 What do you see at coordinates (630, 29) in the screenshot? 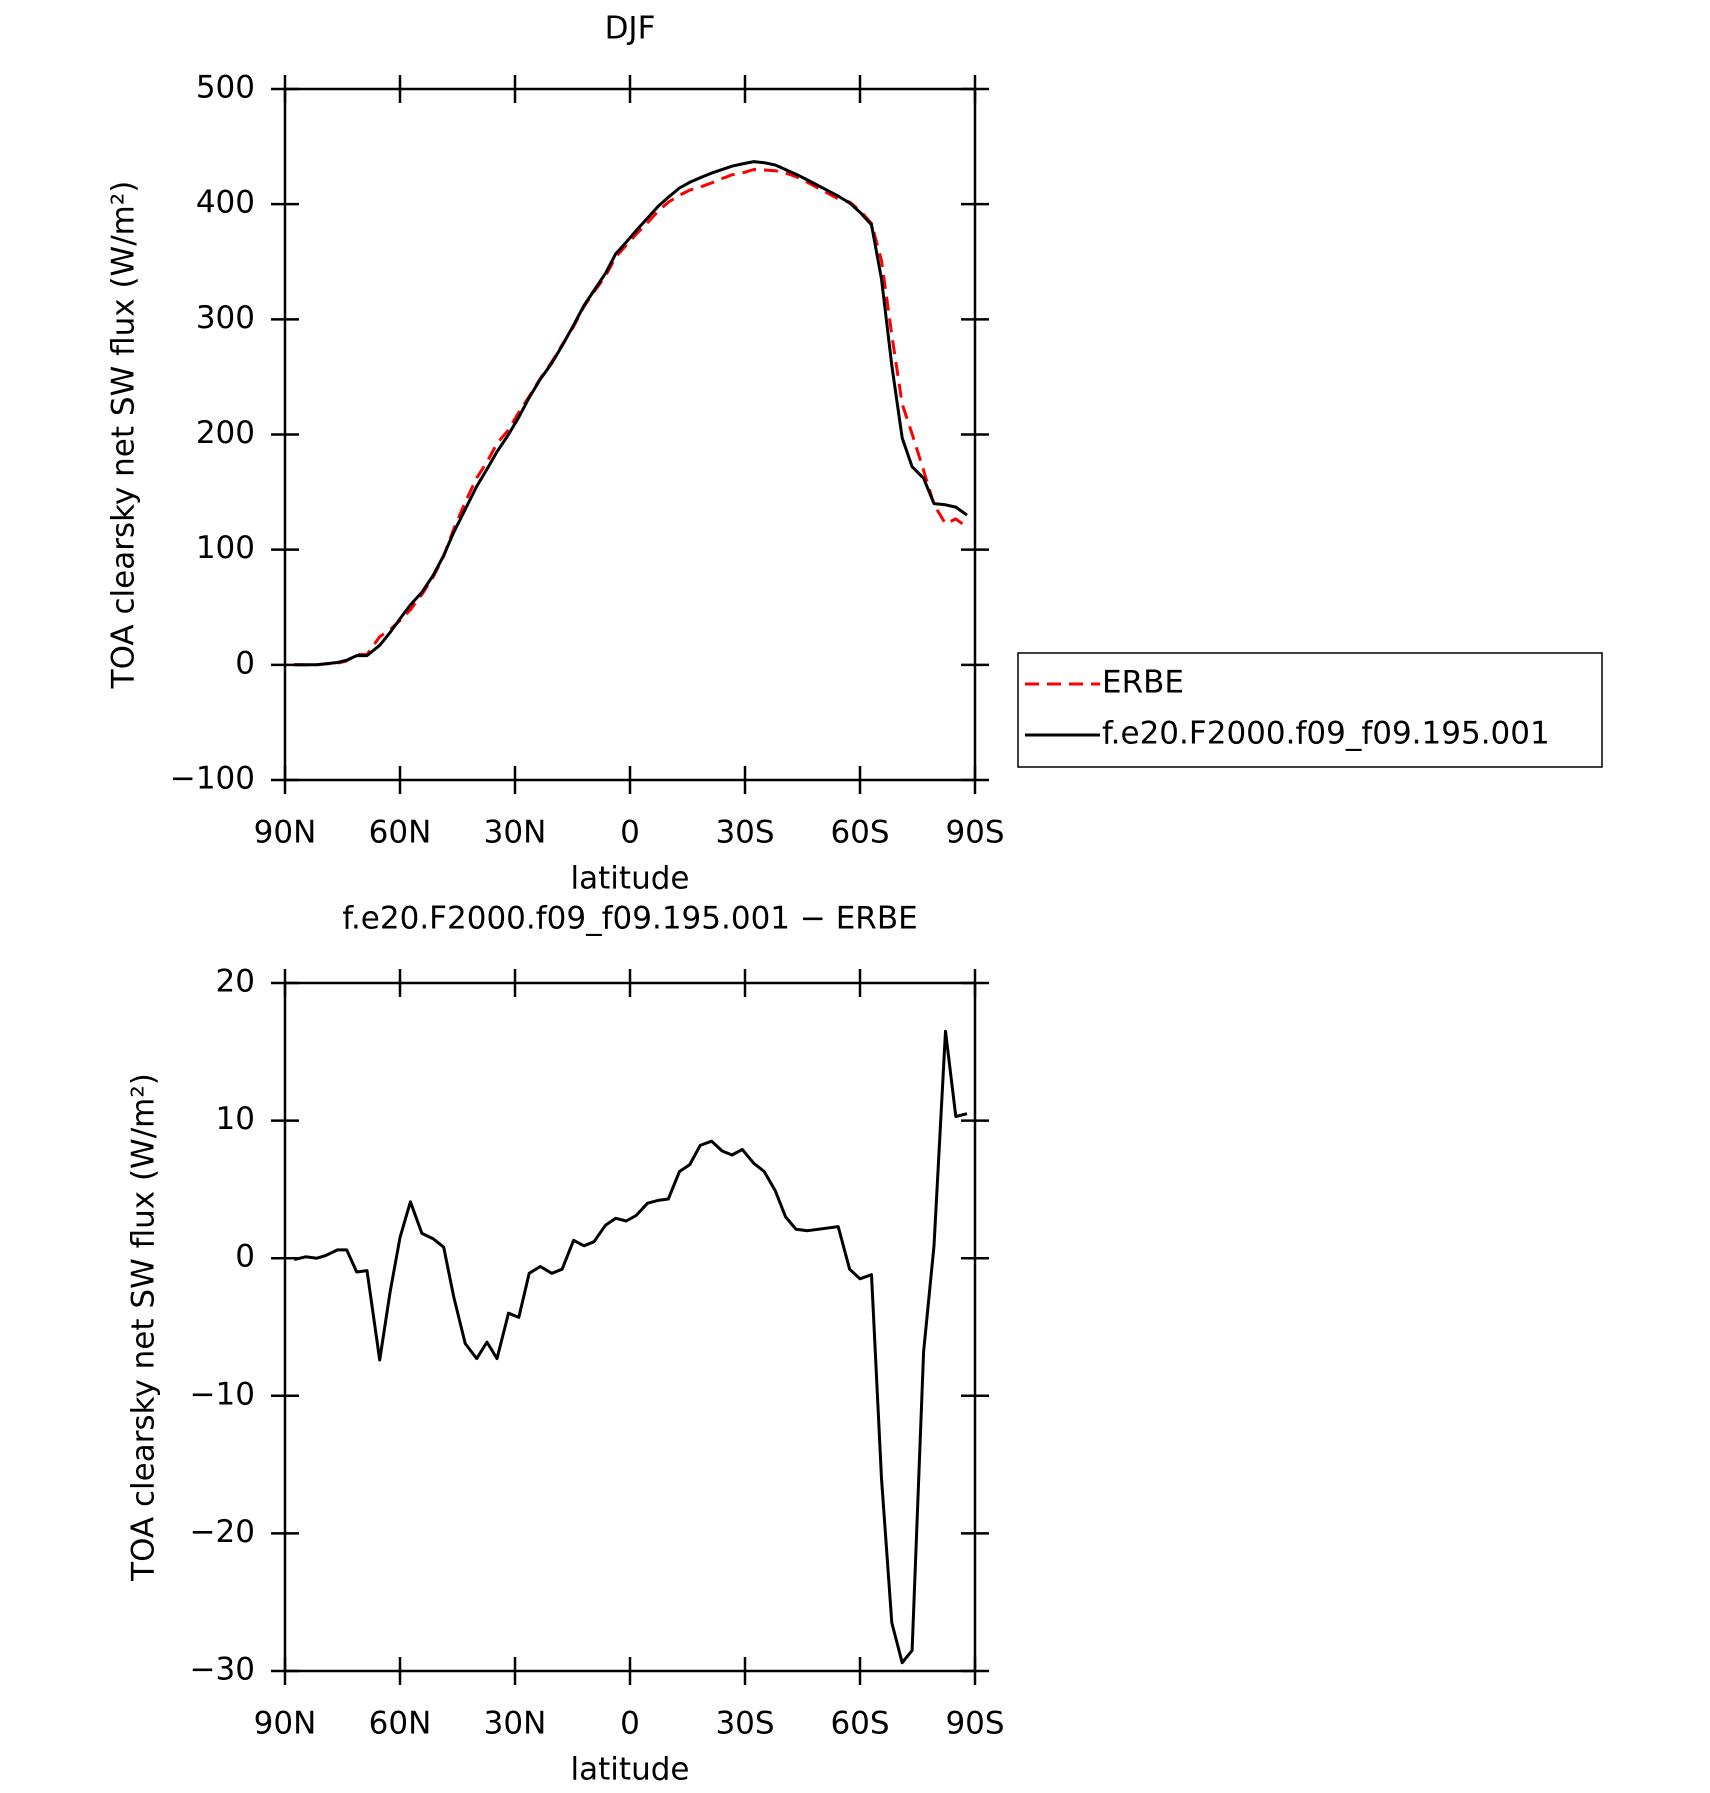
I see `chart-title: DJF` at bounding box center [630, 29].